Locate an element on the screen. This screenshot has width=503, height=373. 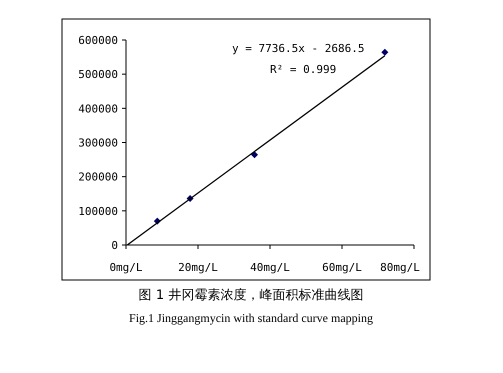
text: 图 1 井冈霉素浓度，峰面积标准曲线图 is located at coordinates (251, 295).